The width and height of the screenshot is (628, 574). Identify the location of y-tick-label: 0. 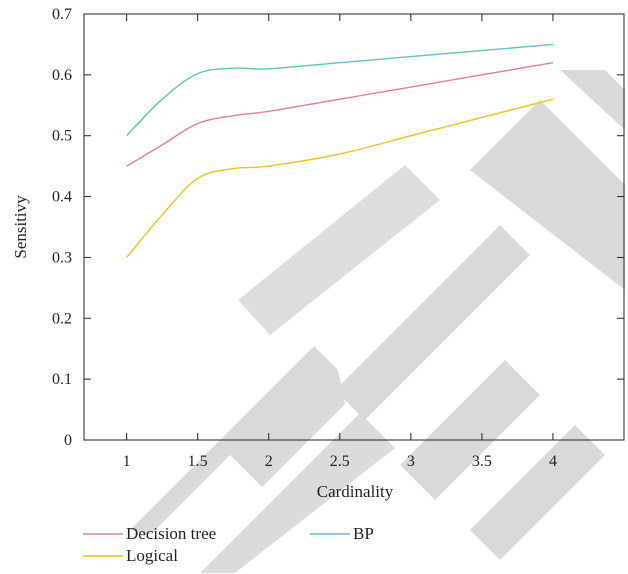
(68, 440).